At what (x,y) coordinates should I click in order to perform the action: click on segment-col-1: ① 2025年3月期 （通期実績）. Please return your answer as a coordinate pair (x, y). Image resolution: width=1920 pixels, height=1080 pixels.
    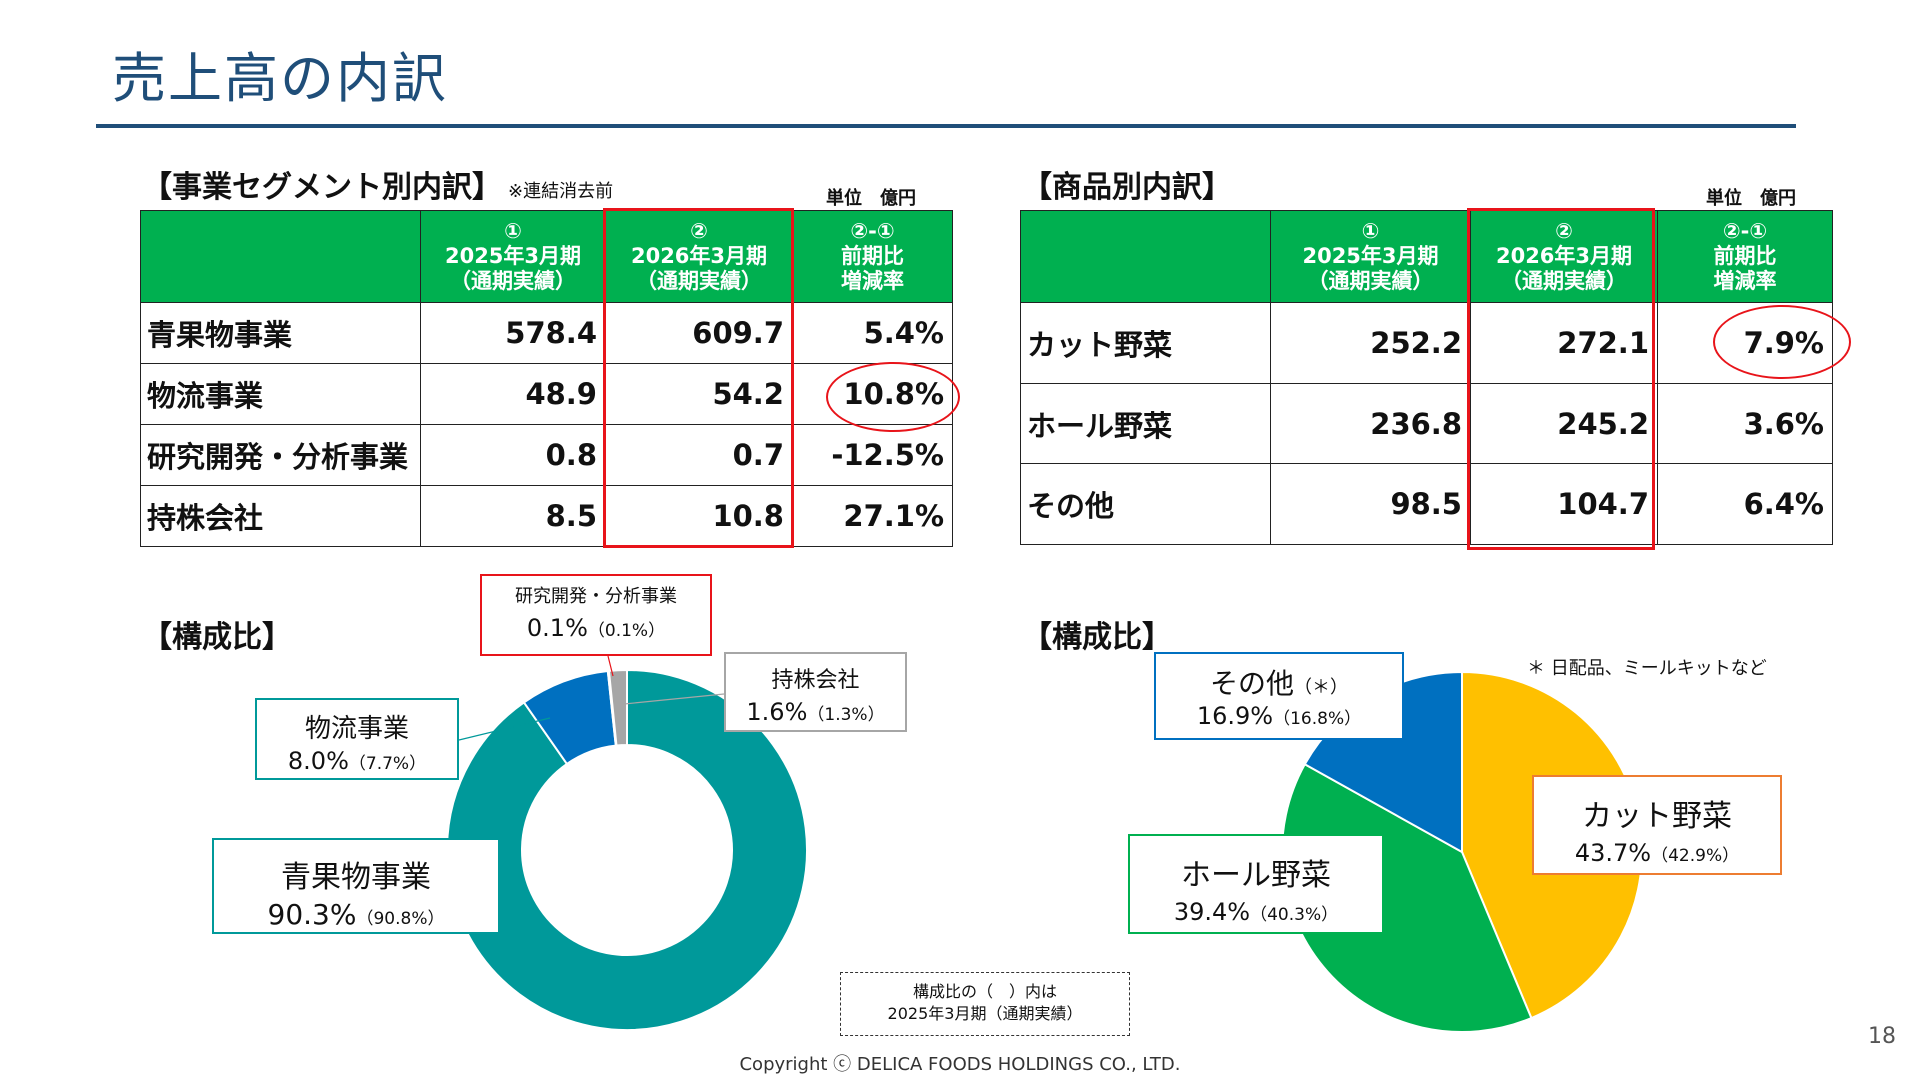
    Looking at the image, I should click on (513, 256).